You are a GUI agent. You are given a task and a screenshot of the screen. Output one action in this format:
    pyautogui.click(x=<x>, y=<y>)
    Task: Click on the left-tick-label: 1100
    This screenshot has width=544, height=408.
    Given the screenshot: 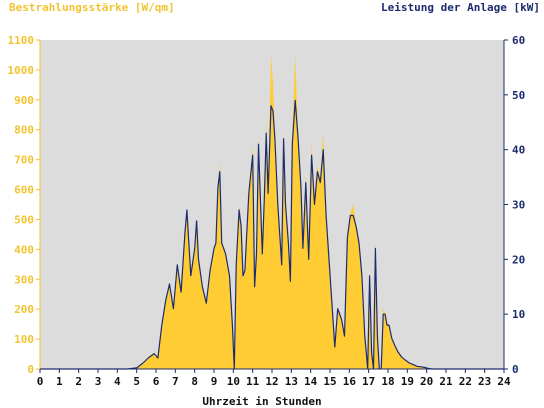 What is the action you would take?
    pyautogui.click(x=21, y=40)
    